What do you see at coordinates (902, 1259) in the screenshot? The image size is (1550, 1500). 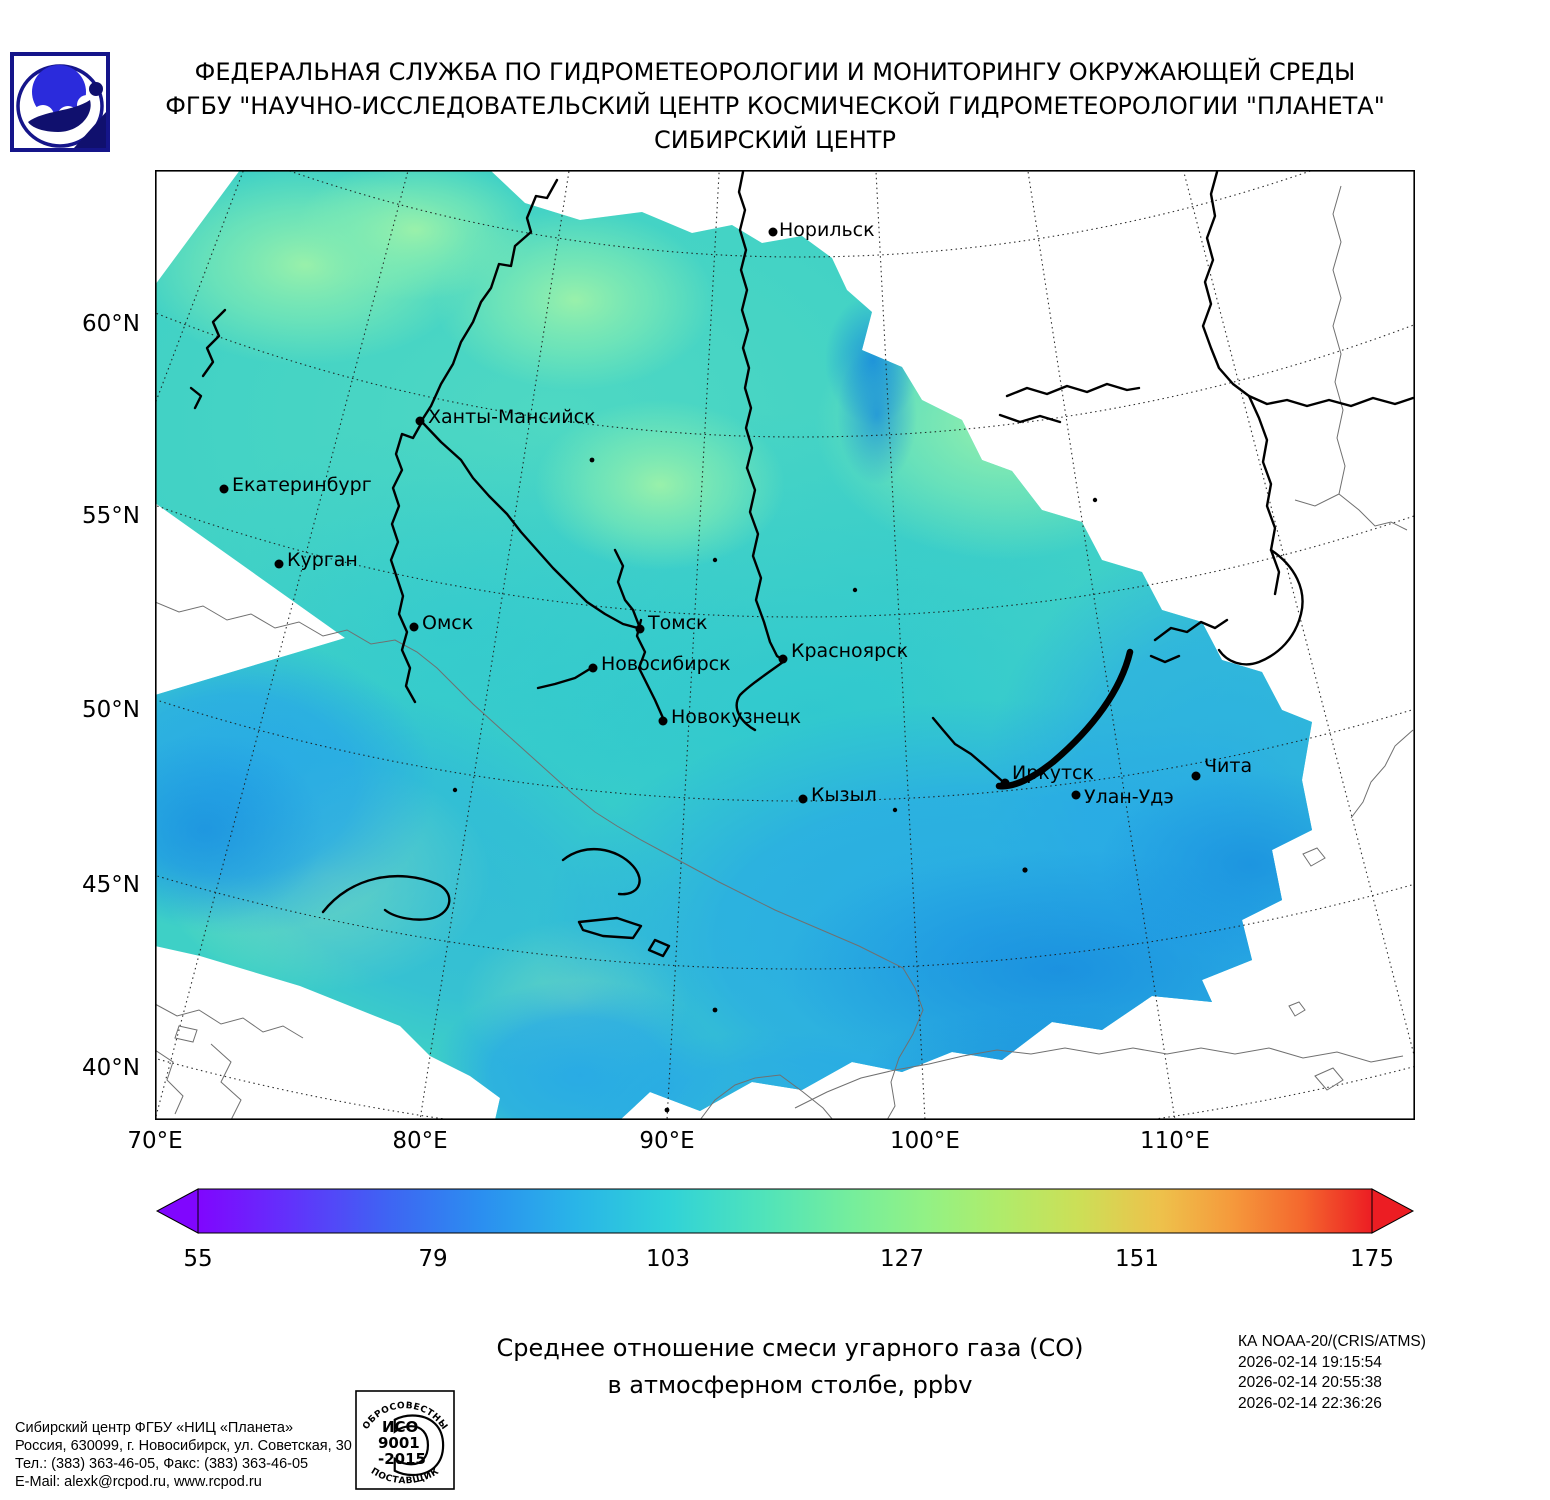 I see `cb-tick-127: 127` at bounding box center [902, 1259].